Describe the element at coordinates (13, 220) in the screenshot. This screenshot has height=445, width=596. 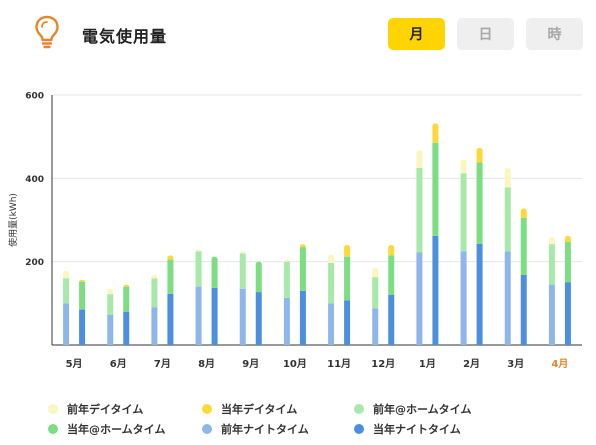
I see `y-axis-label: 使用量(kWh)` at that location.